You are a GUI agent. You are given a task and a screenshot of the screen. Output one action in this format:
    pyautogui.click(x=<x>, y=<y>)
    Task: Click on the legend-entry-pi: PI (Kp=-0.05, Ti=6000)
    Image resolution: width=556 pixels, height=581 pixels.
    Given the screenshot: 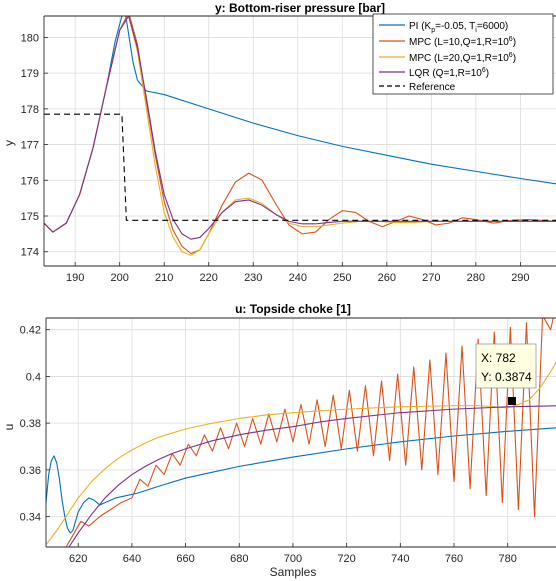 What is the action you would take?
    pyautogui.click(x=443, y=27)
    